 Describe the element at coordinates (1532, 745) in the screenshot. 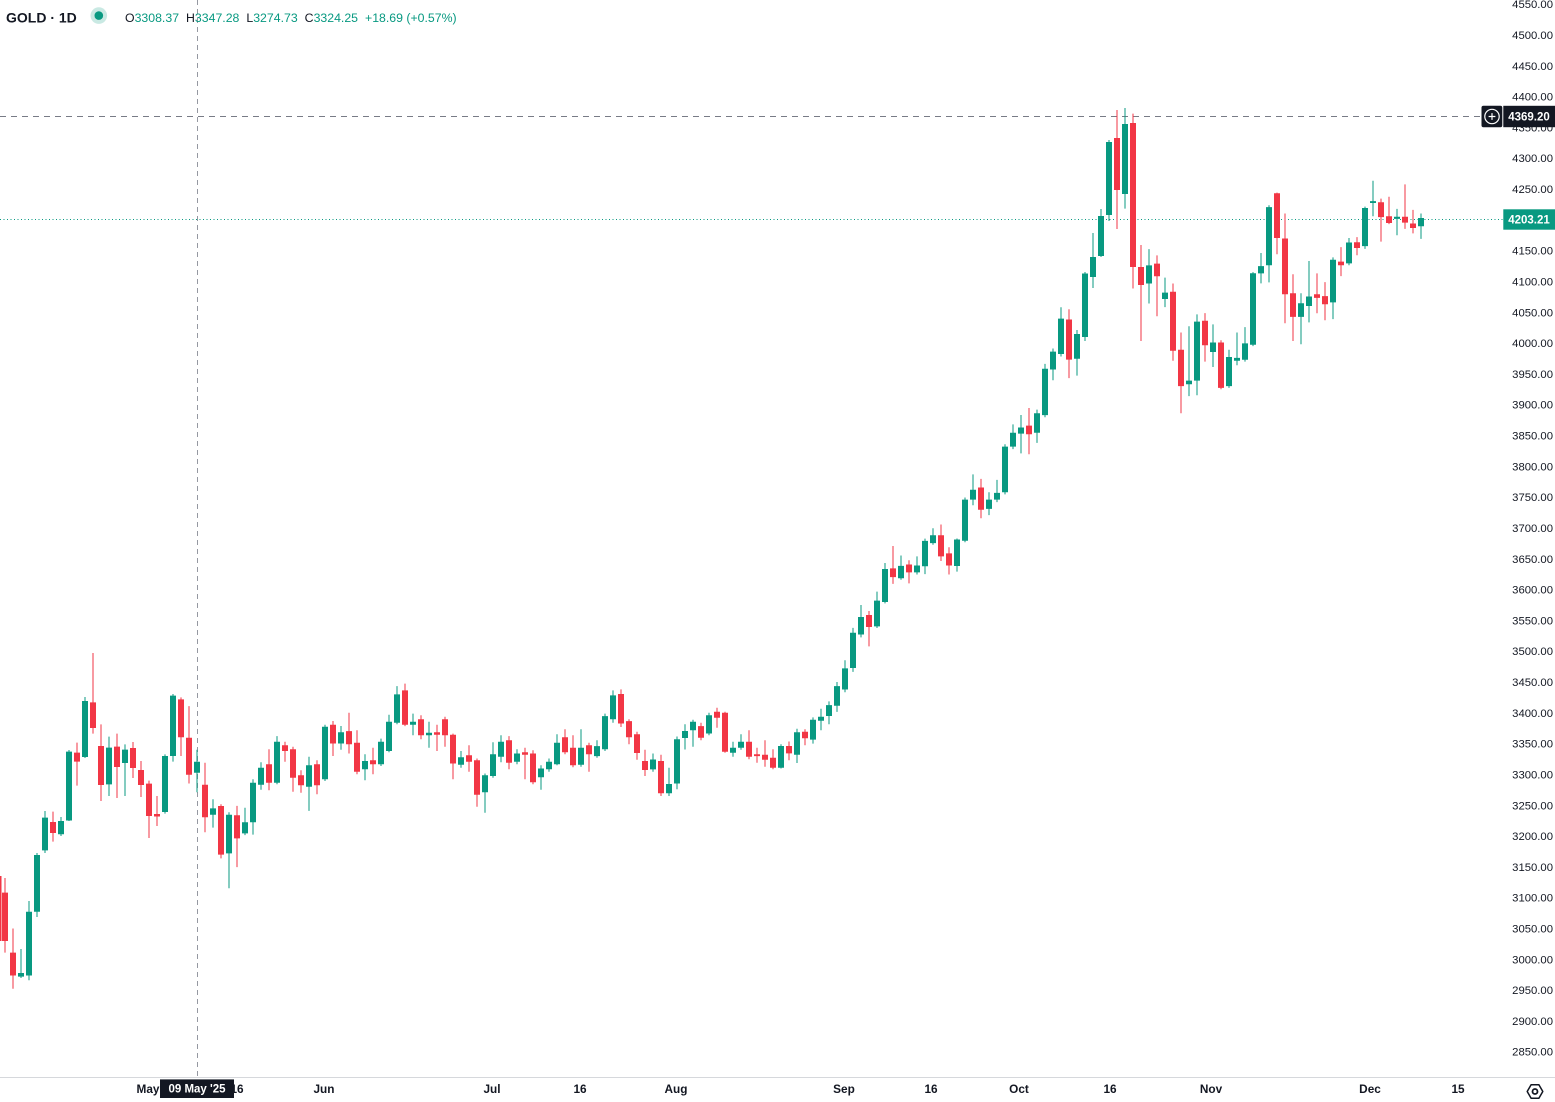

I see `svg-text: 3350.00` at that location.